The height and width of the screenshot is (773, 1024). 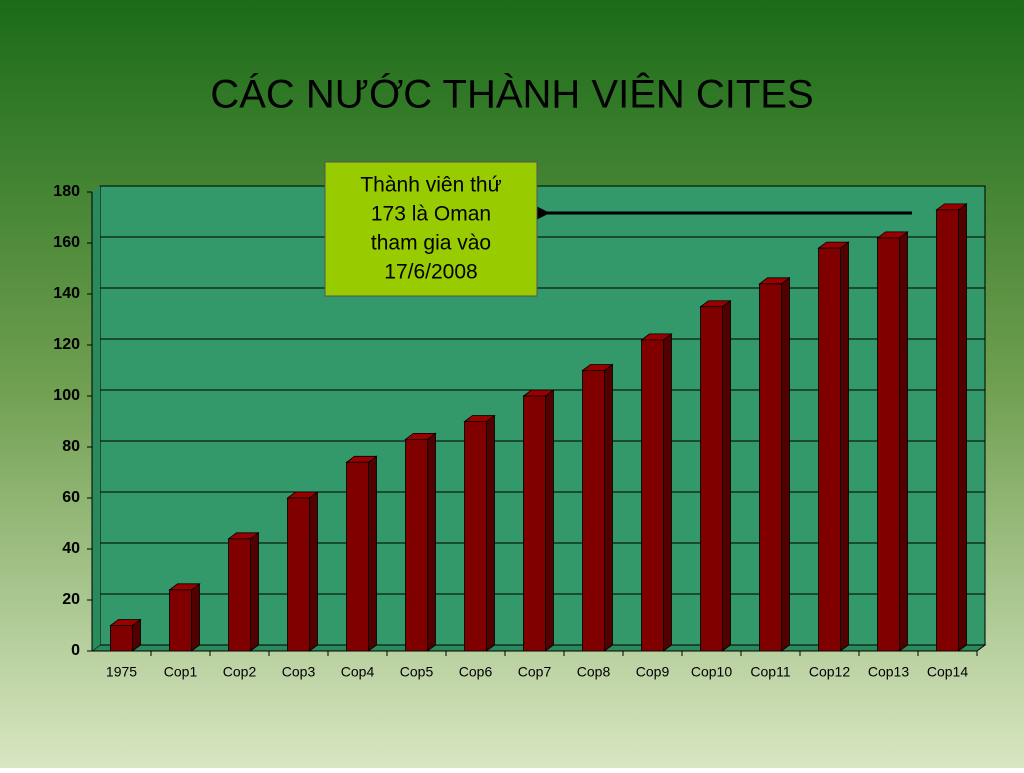 I want to click on y-tick-label: 0, so click(x=75, y=650).